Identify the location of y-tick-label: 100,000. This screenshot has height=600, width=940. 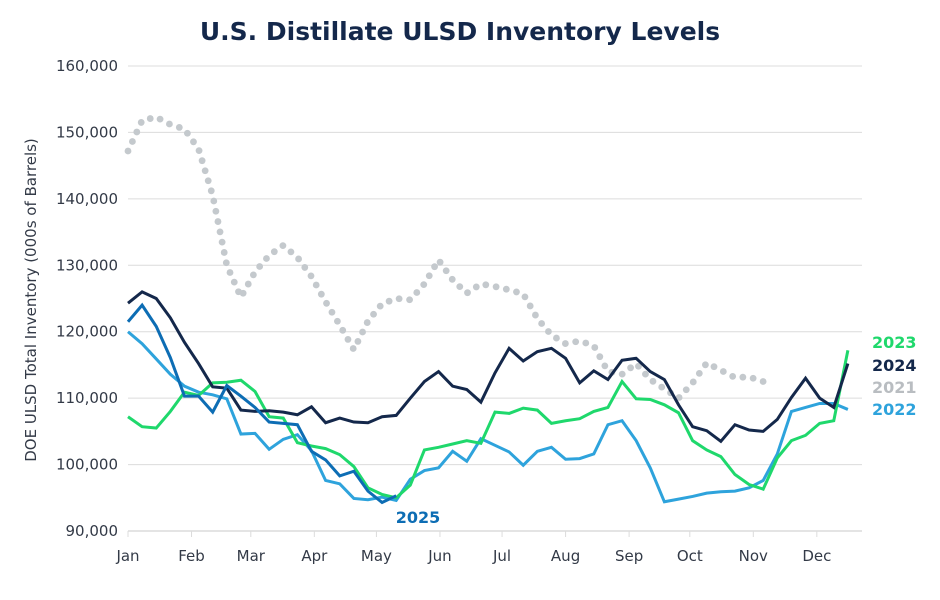
(87, 465).